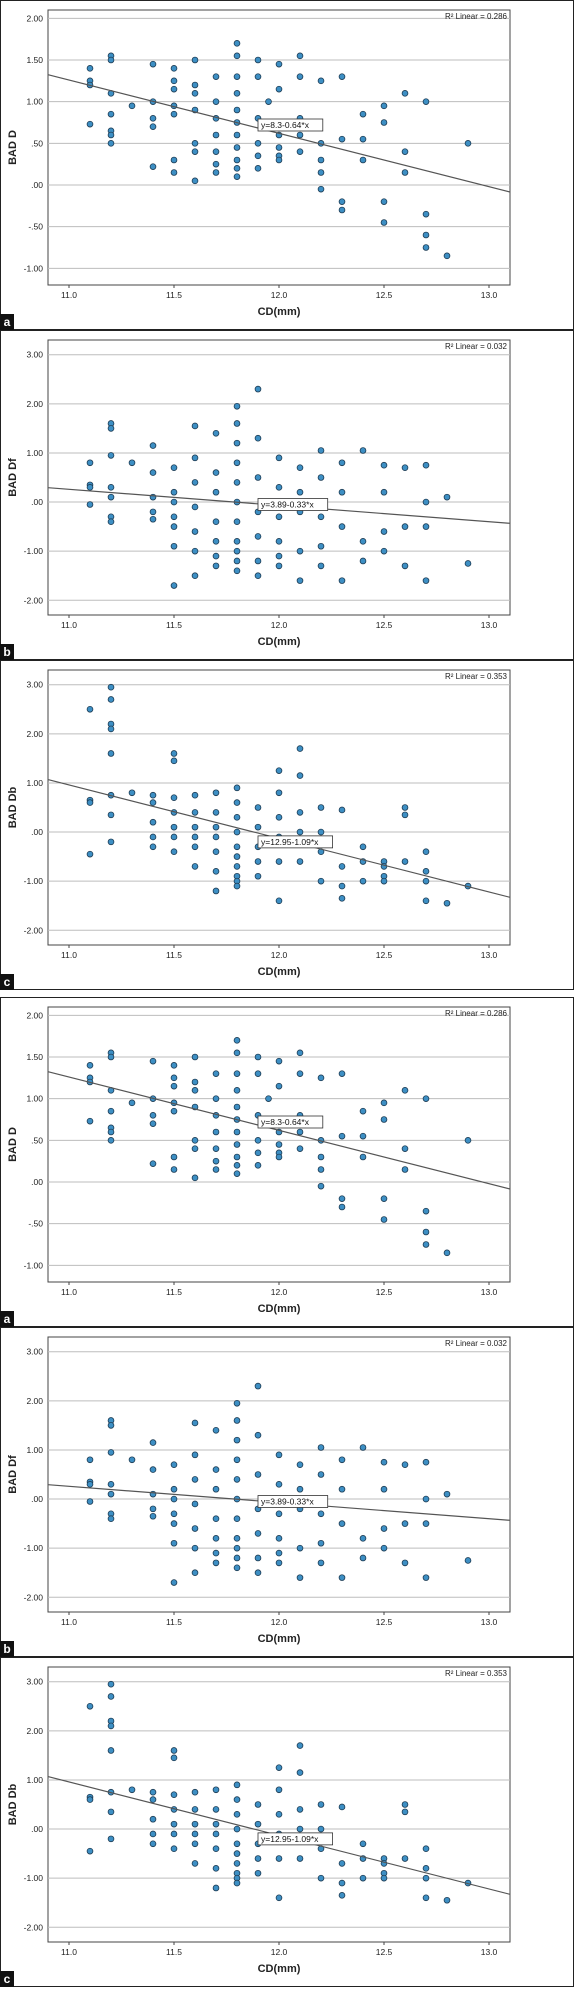 This screenshot has height=1992, width=574. I want to click on points, so click(279, 1792).